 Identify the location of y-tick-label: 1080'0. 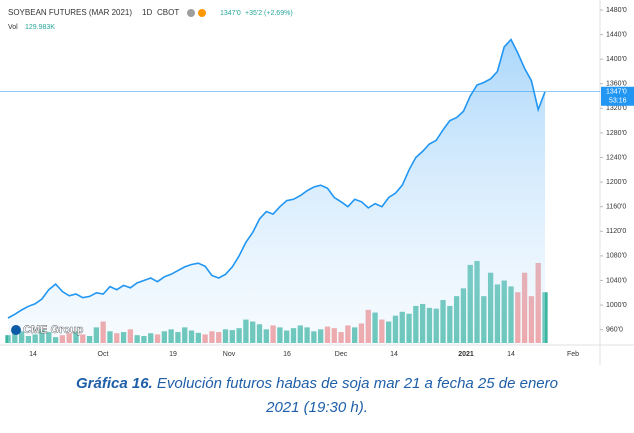
(616, 256).